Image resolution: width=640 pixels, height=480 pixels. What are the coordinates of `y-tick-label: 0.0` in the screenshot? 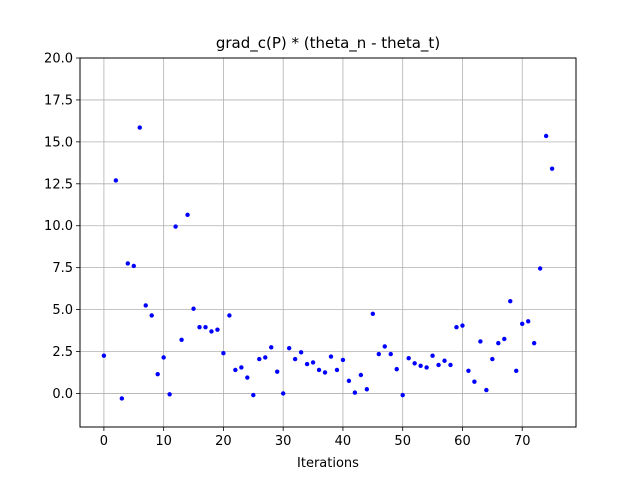 It's located at (62, 394).